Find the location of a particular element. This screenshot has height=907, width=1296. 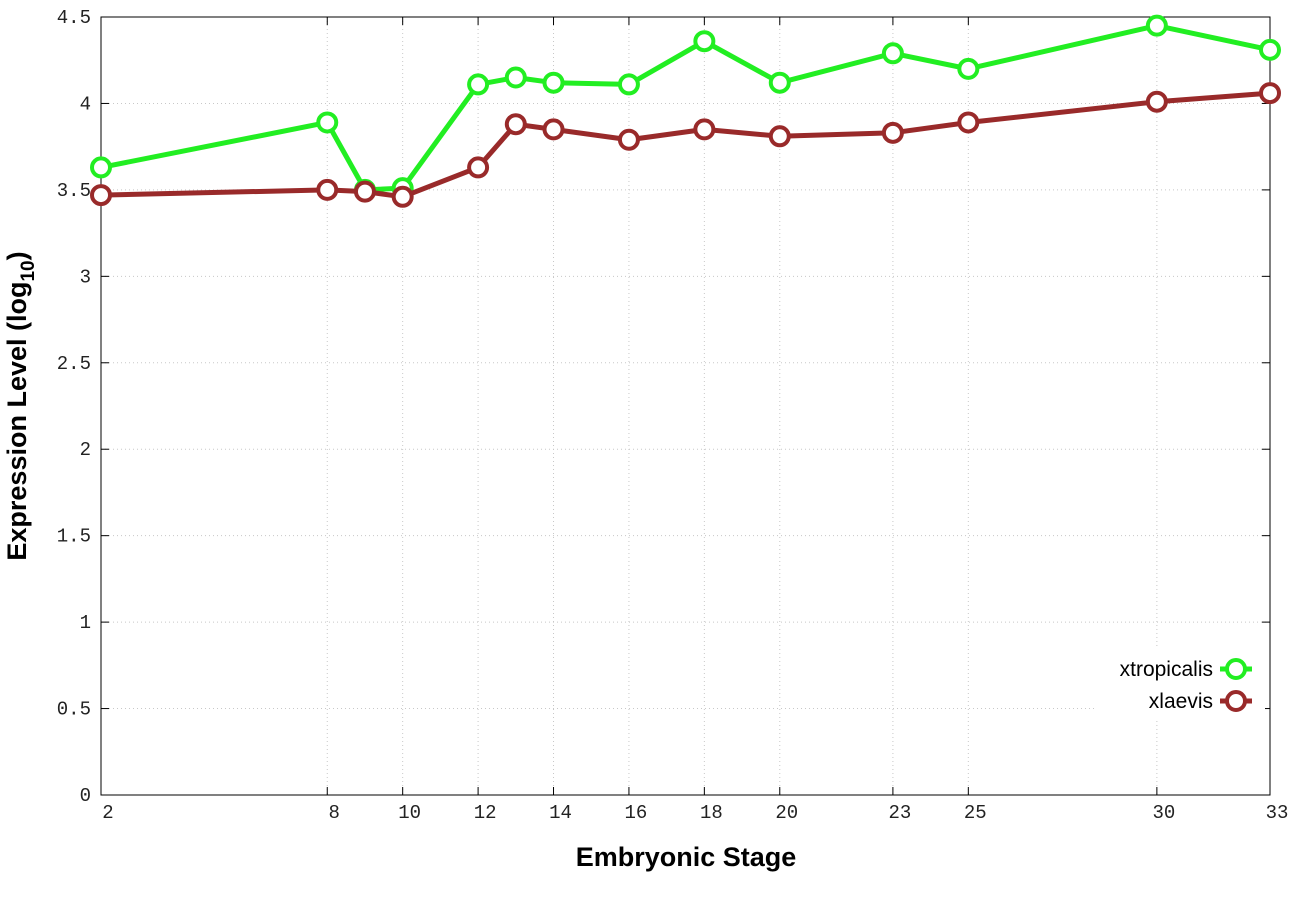

x-tick-label: 20 is located at coordinates (786, 813).